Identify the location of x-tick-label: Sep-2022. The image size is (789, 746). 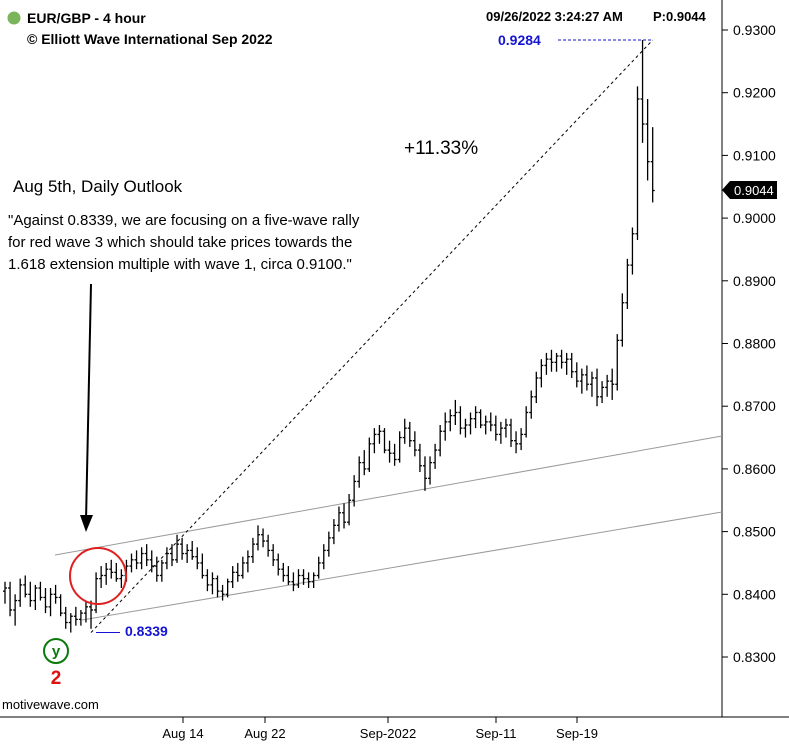
(388, 733).